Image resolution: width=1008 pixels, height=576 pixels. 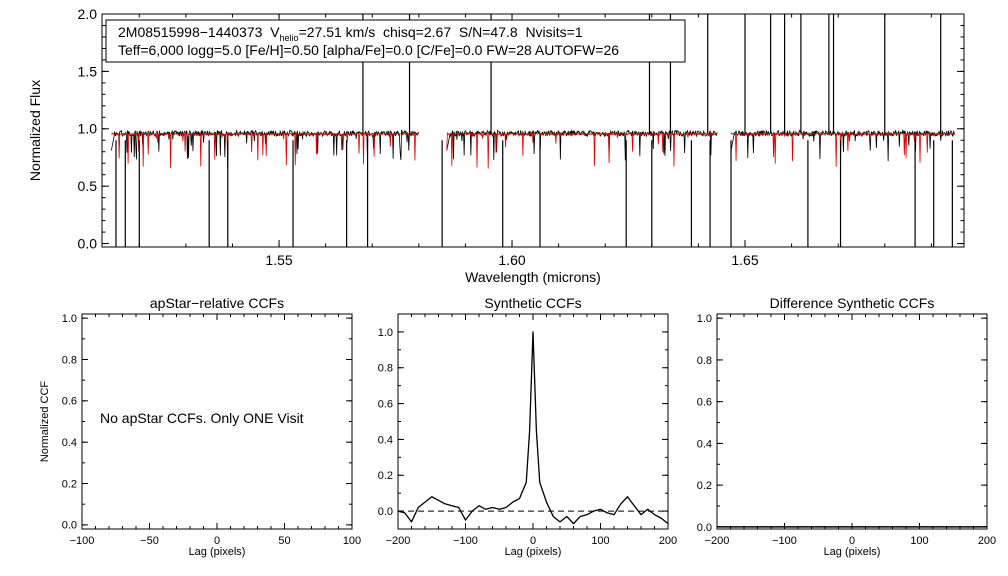 What do you see at coordinates (417, 32) in the screenshot?
I see `legend-chisq: chisq=2.67` at bounding box center [417, 32].